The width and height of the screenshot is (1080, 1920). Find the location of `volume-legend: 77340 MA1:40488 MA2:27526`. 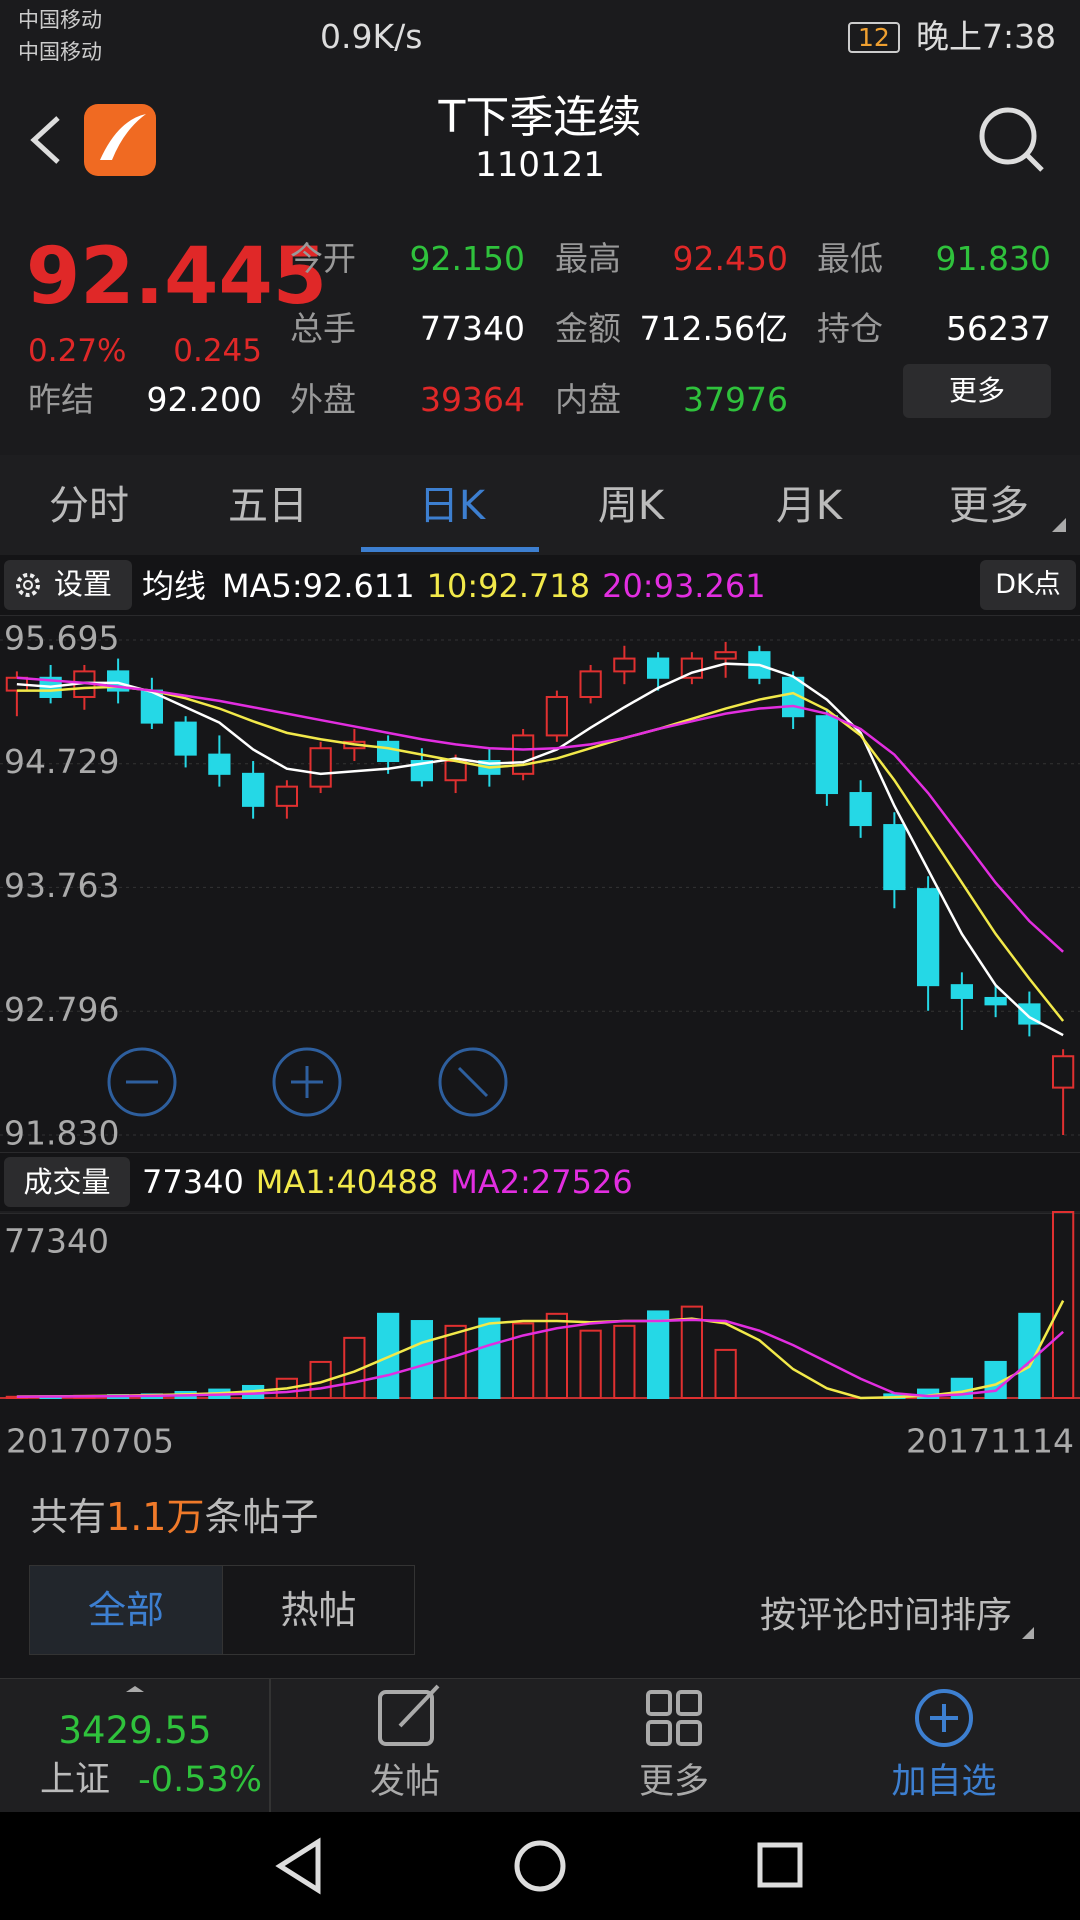

volume-legend: 77340 MA1:40488 MA2:27526 is located at coordinates (387, 1182).